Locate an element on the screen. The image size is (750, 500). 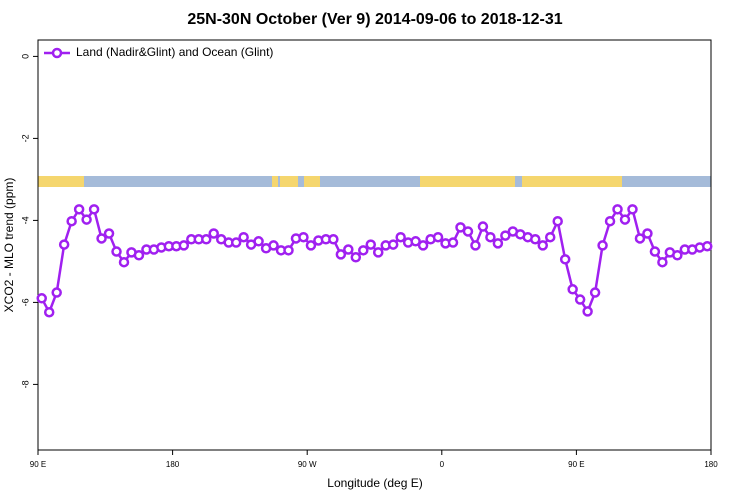
land-ocean-strip is located at coordinates (374, 181).